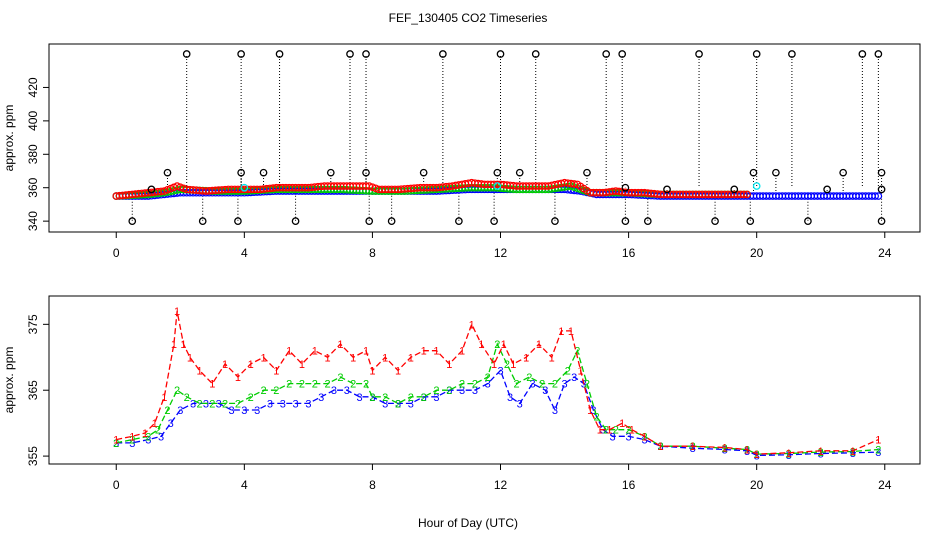 The width and height of the screenshot is (936, 540). I want to click on x-tick-label: 20, so click(757, 485).